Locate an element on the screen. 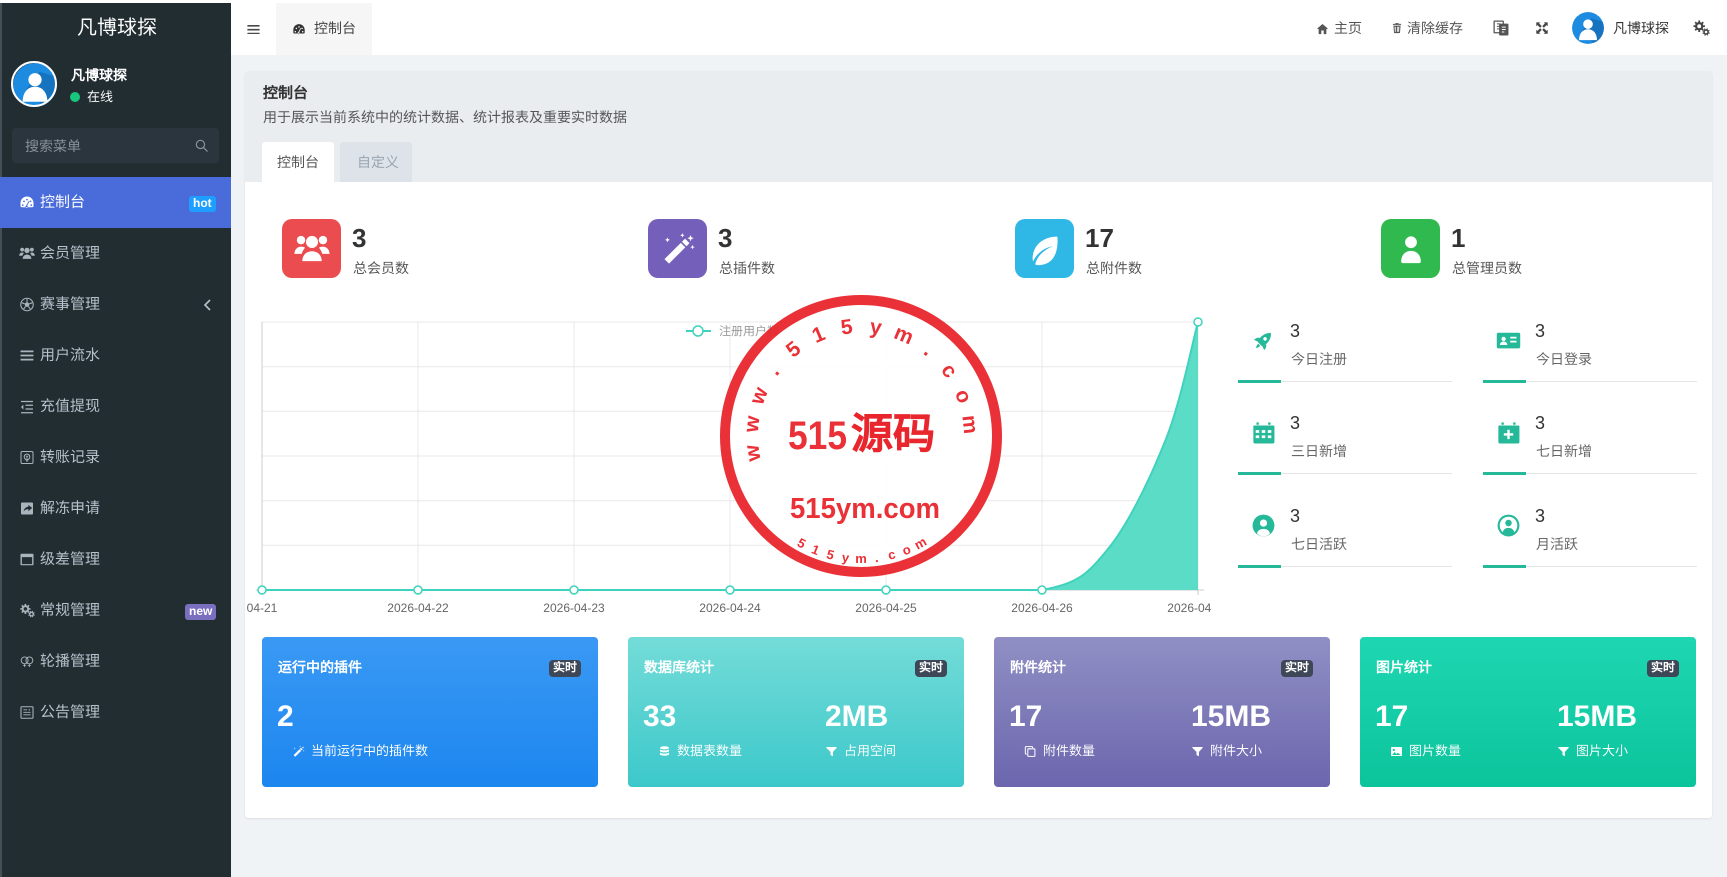  svg-text: 515ym.com is located at coordinates (865, 509).